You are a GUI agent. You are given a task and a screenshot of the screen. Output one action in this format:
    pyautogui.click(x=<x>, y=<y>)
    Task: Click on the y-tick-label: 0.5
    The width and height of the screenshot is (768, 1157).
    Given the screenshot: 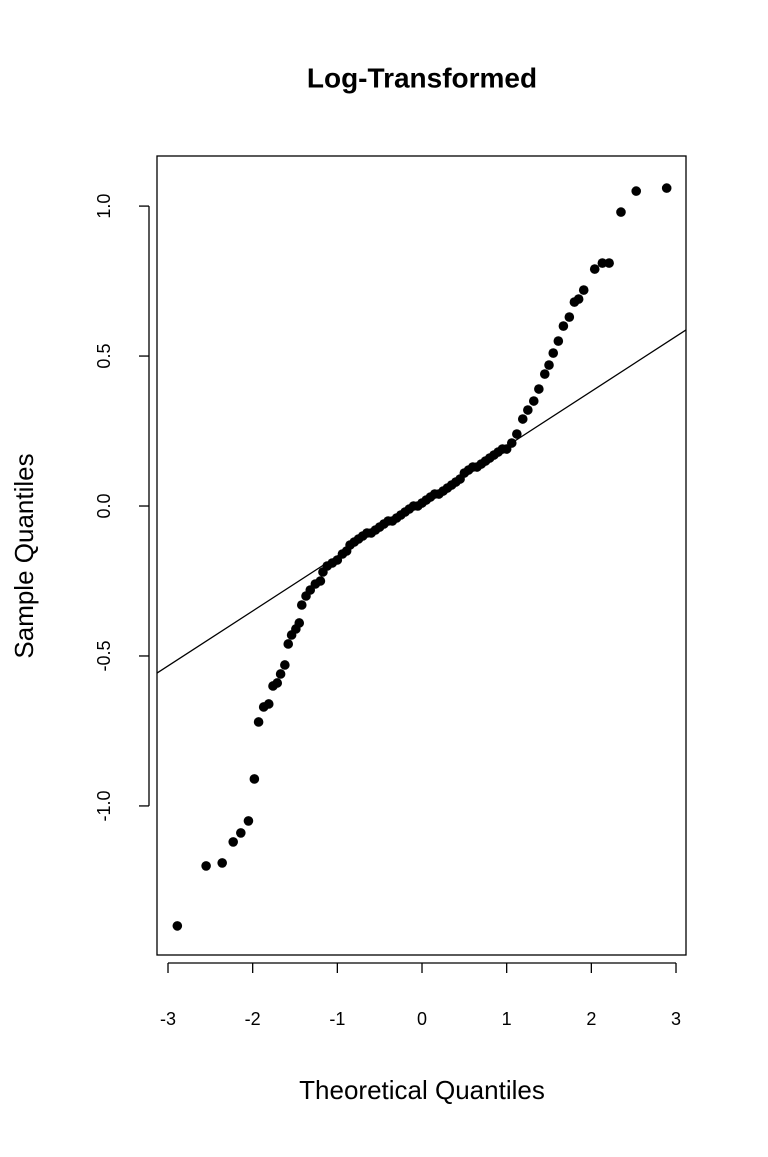 What is the action you would take?
    pyautogui.click(x=104, y=356)
    